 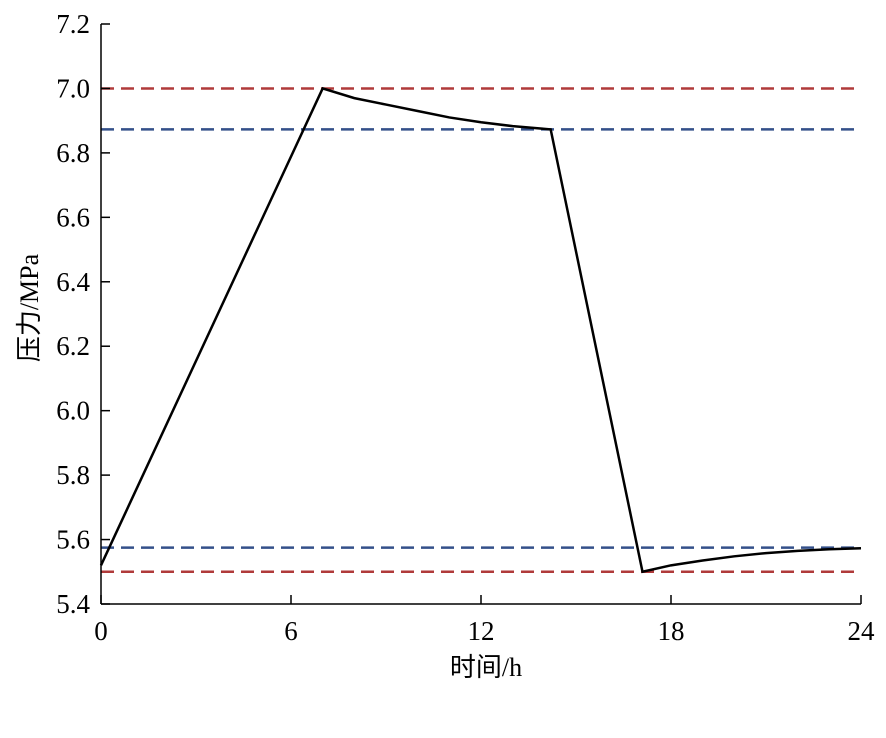 What do you see at coordinates (73, 411) in the screenshot?
I see `y-tick-label: 6.0` at bounding box center [73, 411].